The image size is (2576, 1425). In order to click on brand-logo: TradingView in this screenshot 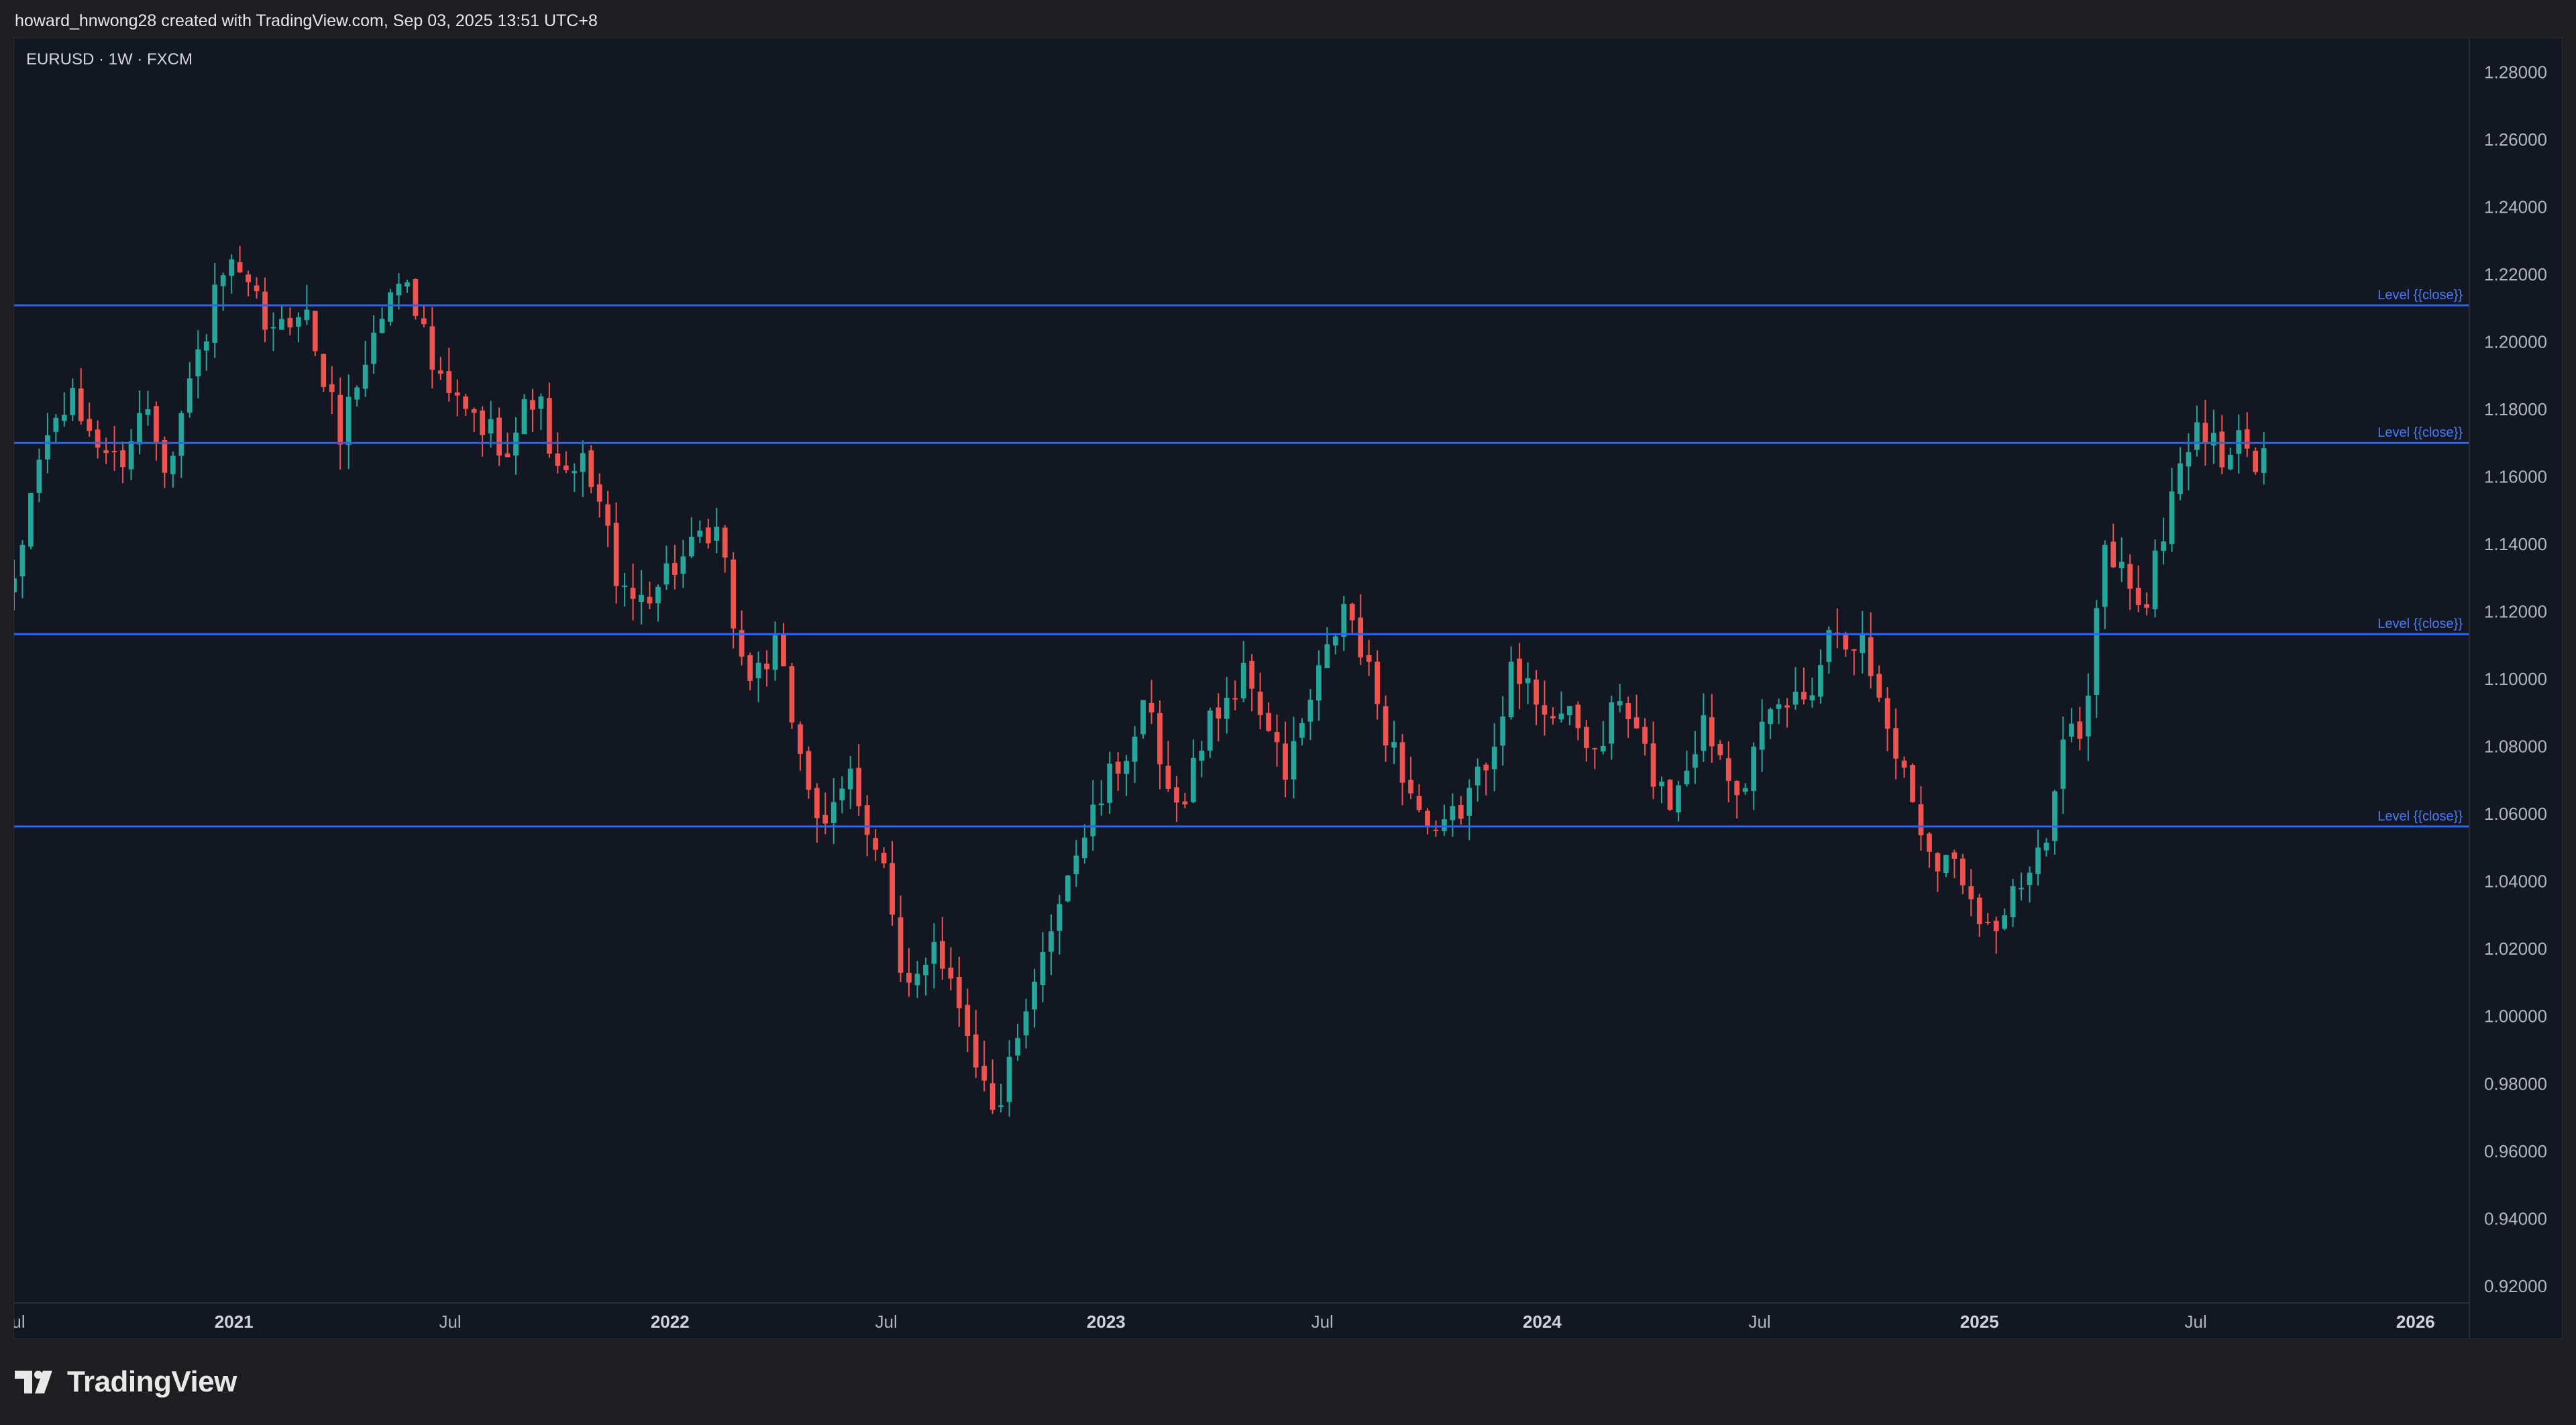, I will do `click(126, 1382)`.